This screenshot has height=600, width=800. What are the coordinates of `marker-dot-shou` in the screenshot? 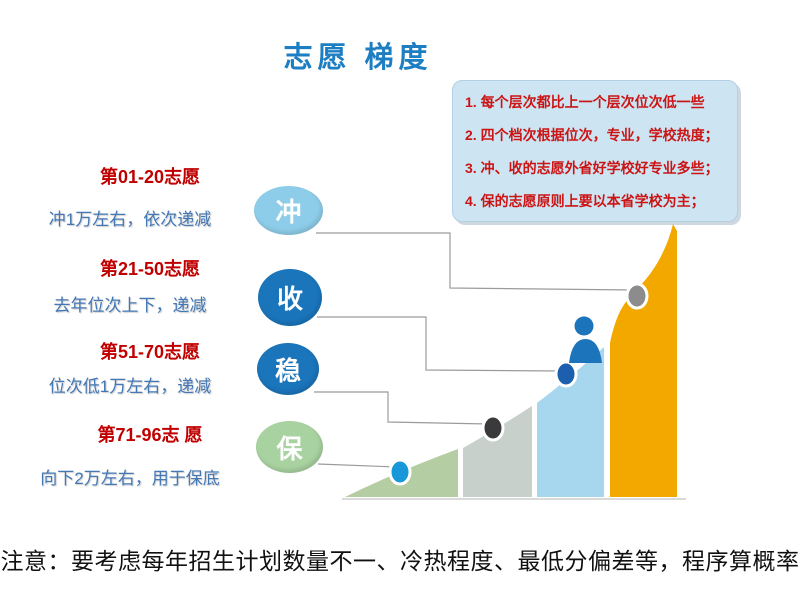 It's located at (566, 374).